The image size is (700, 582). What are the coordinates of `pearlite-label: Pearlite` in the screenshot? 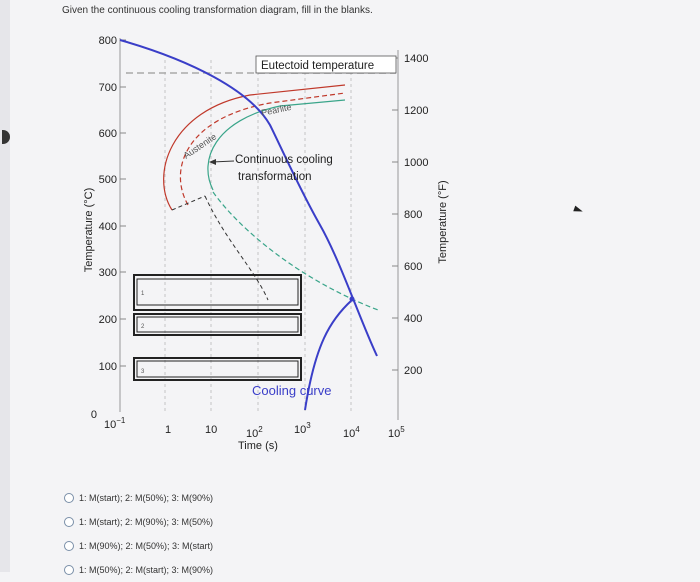 It's located at (276, 110).